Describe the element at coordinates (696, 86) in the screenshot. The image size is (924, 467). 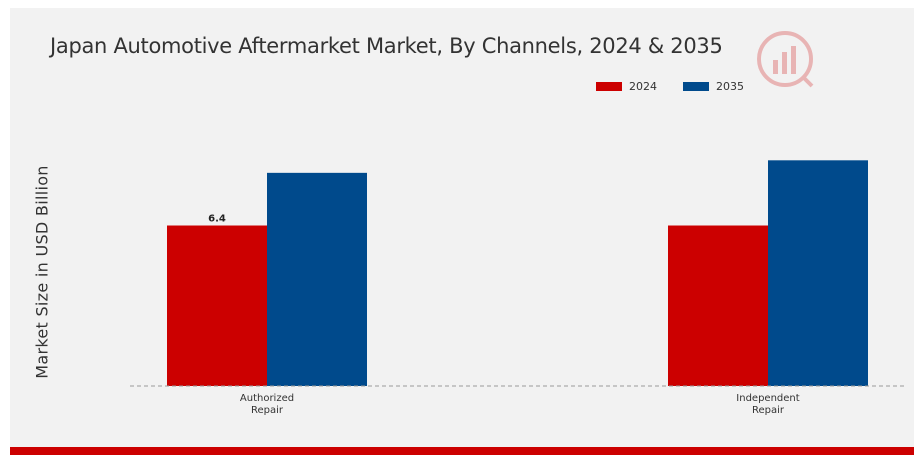
I see `legend-swatch-2035` at that location.